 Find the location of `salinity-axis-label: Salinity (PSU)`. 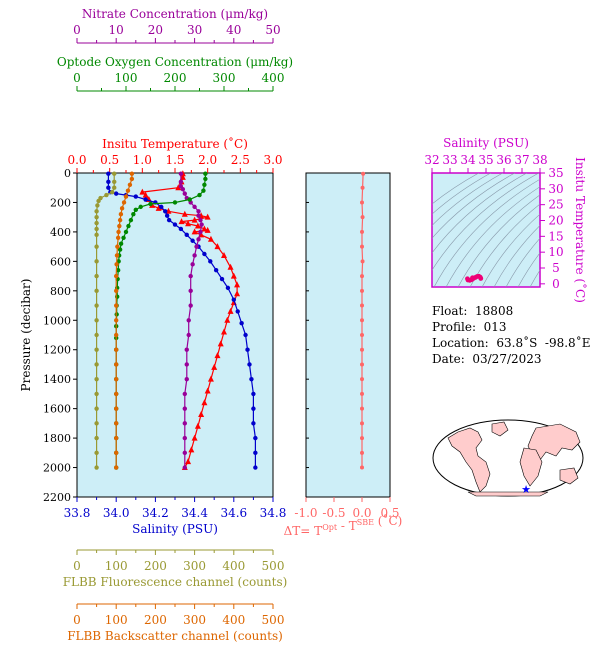

salinity-axis-label: Salinity (PSU) is located at coordinates (175, 529).